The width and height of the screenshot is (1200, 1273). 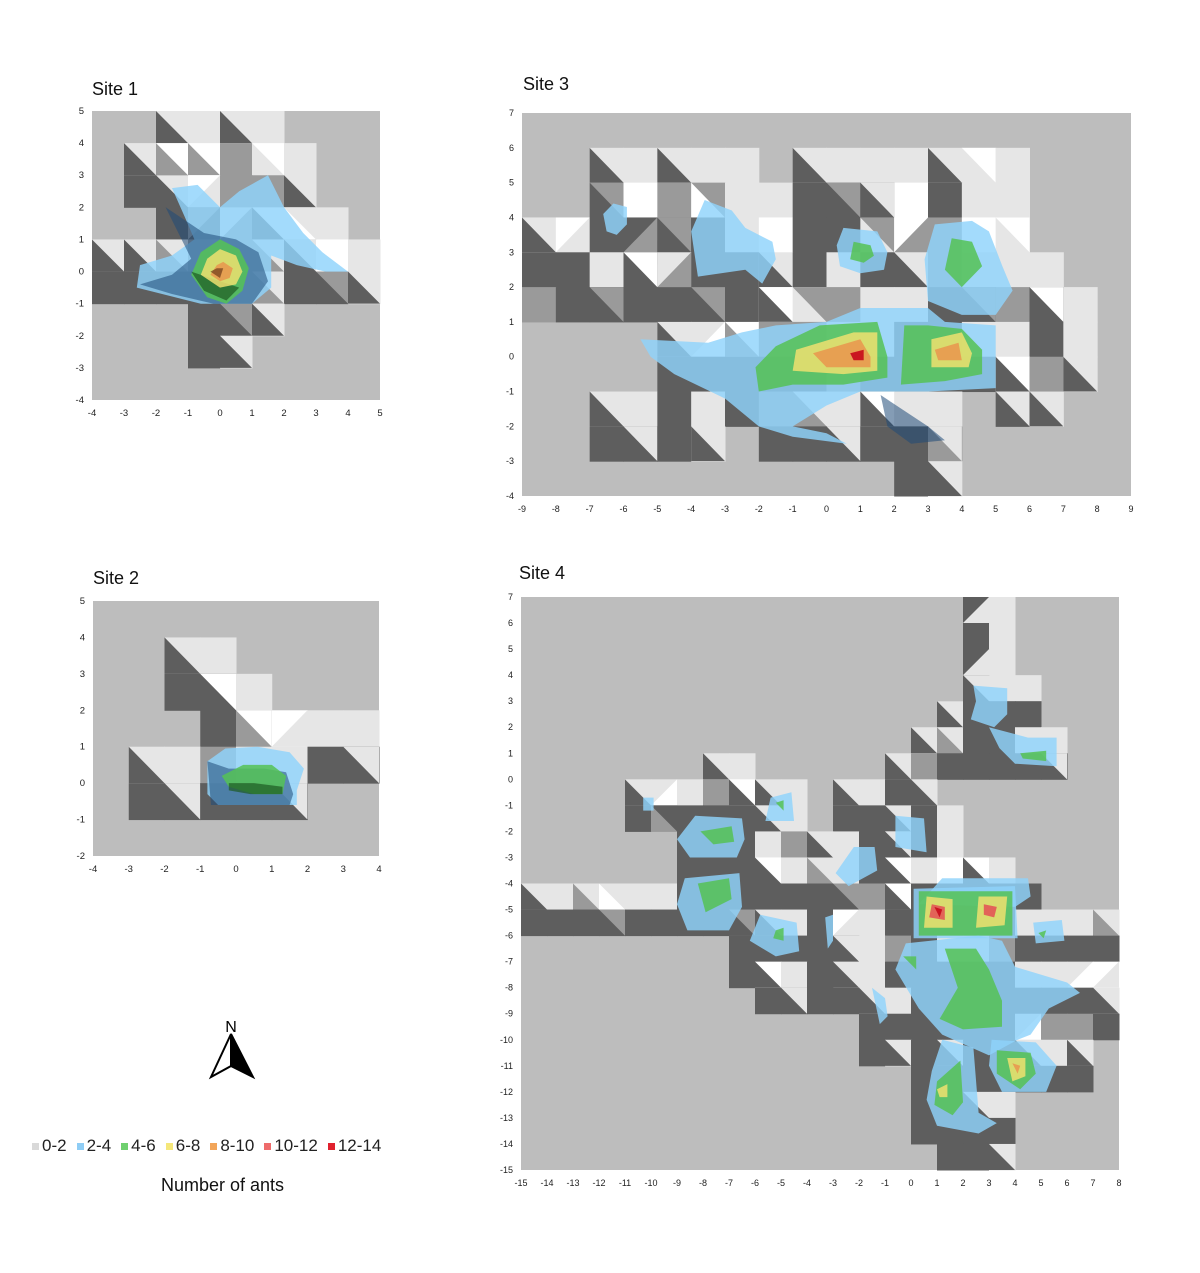 I want to click on legend-swatch-icon, so click(x=214, y=1146).